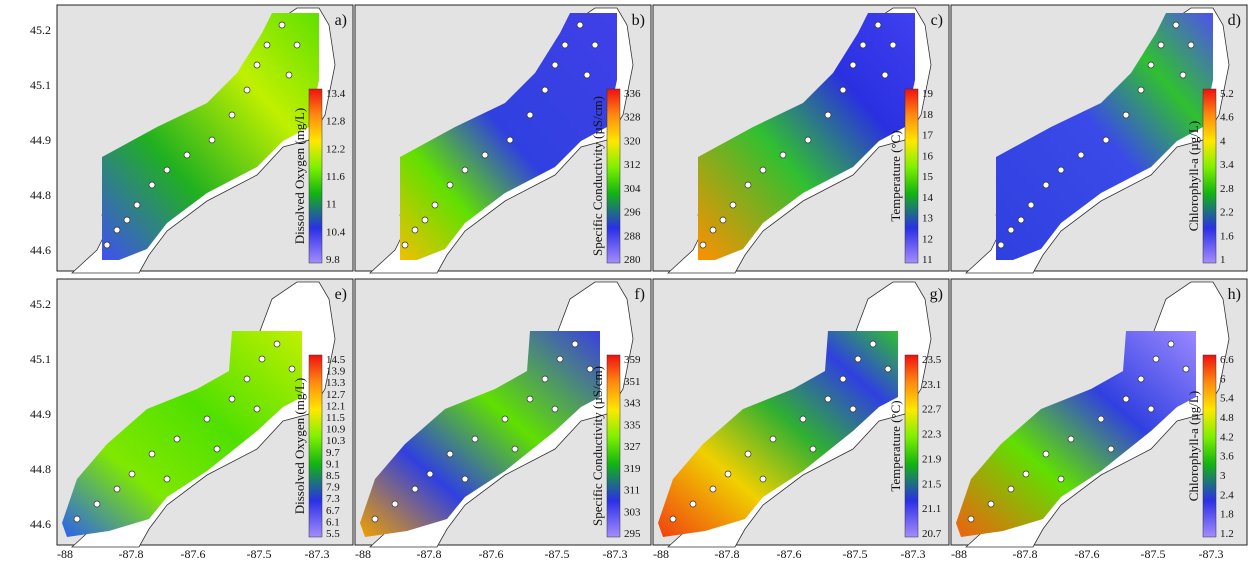  Describe the element at coordinates (632, 94) in the screenshot. I see `colorbar-tick-label: 336` at that location.